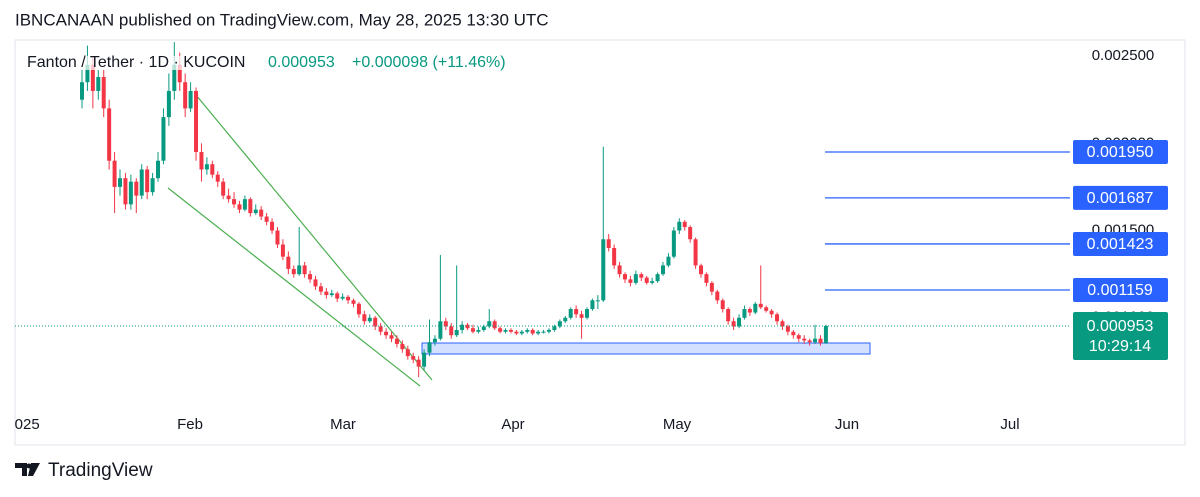 The height and width of the screenshot is (497, 1200). What do you see at coordinates (343, 424) in the screenshot?
I see `x-tick-label: Mar` at bounding box center [343, 424].